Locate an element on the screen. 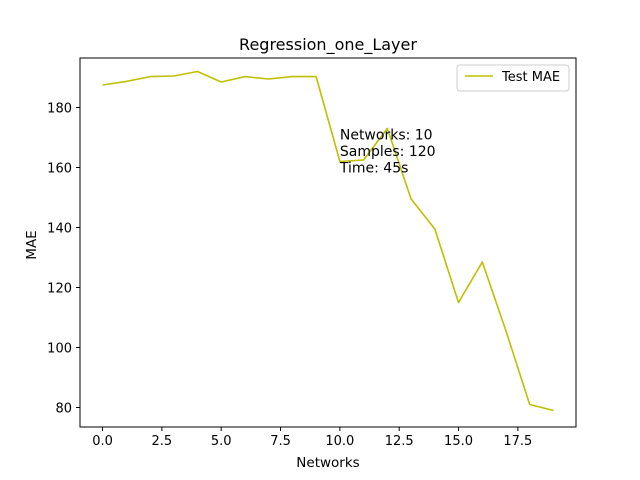  y-tick-label: 100 is located at coordinates (59, 349).